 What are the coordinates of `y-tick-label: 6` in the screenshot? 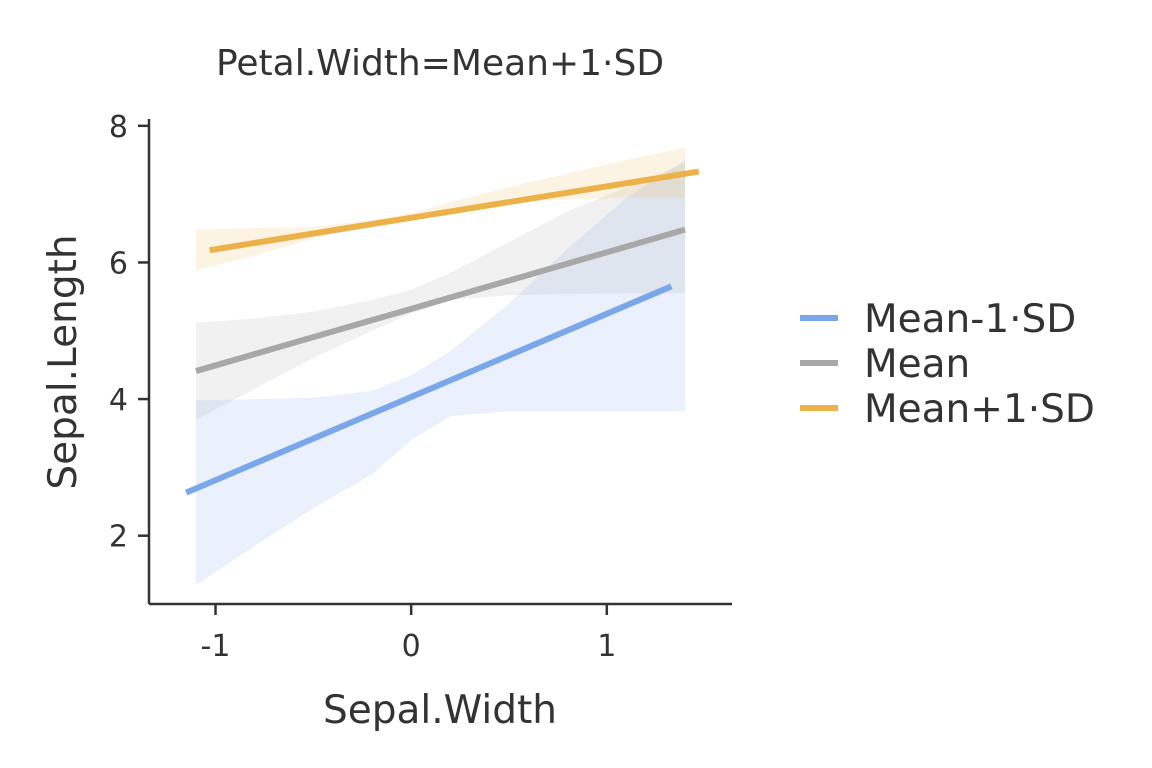 It's located at (118, 263).